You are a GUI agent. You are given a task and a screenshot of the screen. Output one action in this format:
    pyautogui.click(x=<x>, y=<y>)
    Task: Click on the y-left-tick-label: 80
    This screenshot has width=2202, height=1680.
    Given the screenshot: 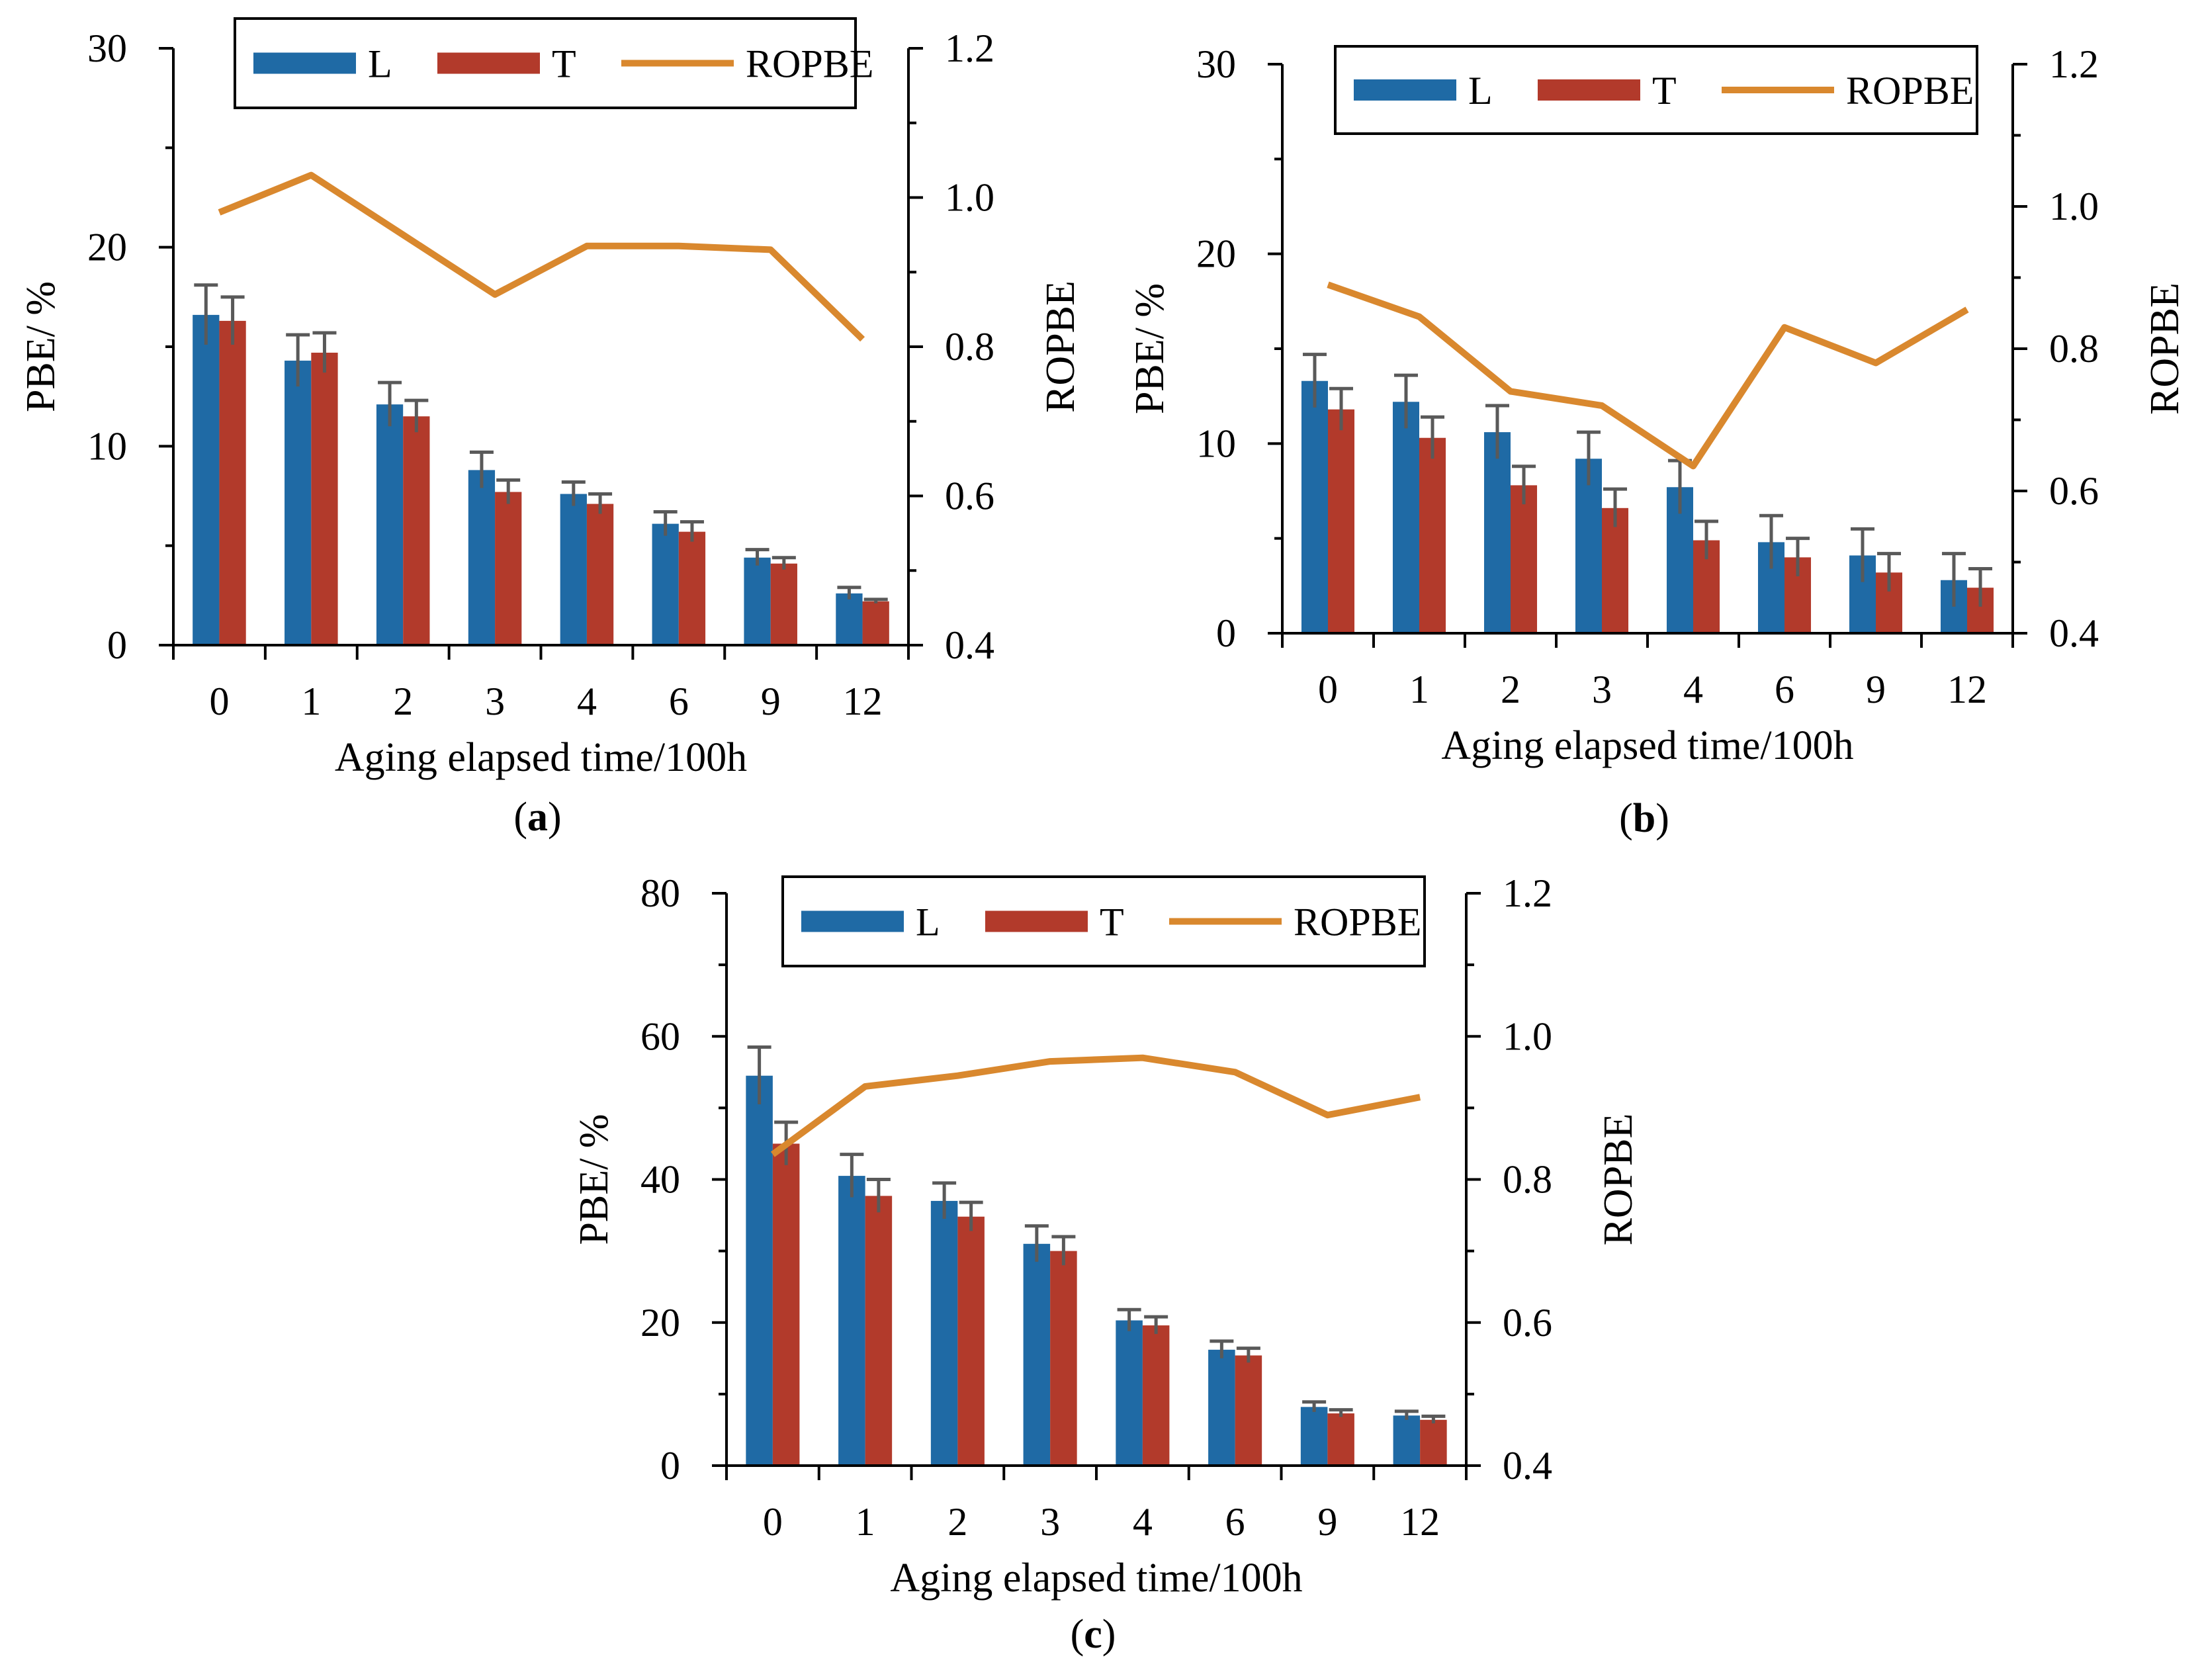 What is the action you would take?
    pyautogui.click(x=660, y=893)
    